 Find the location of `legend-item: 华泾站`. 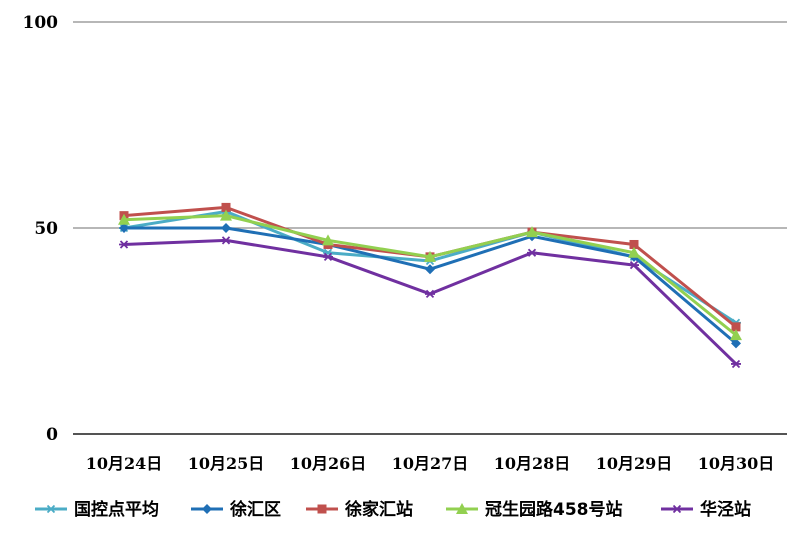

legend-item: 华泾站 is located at coordinates (706, 509).